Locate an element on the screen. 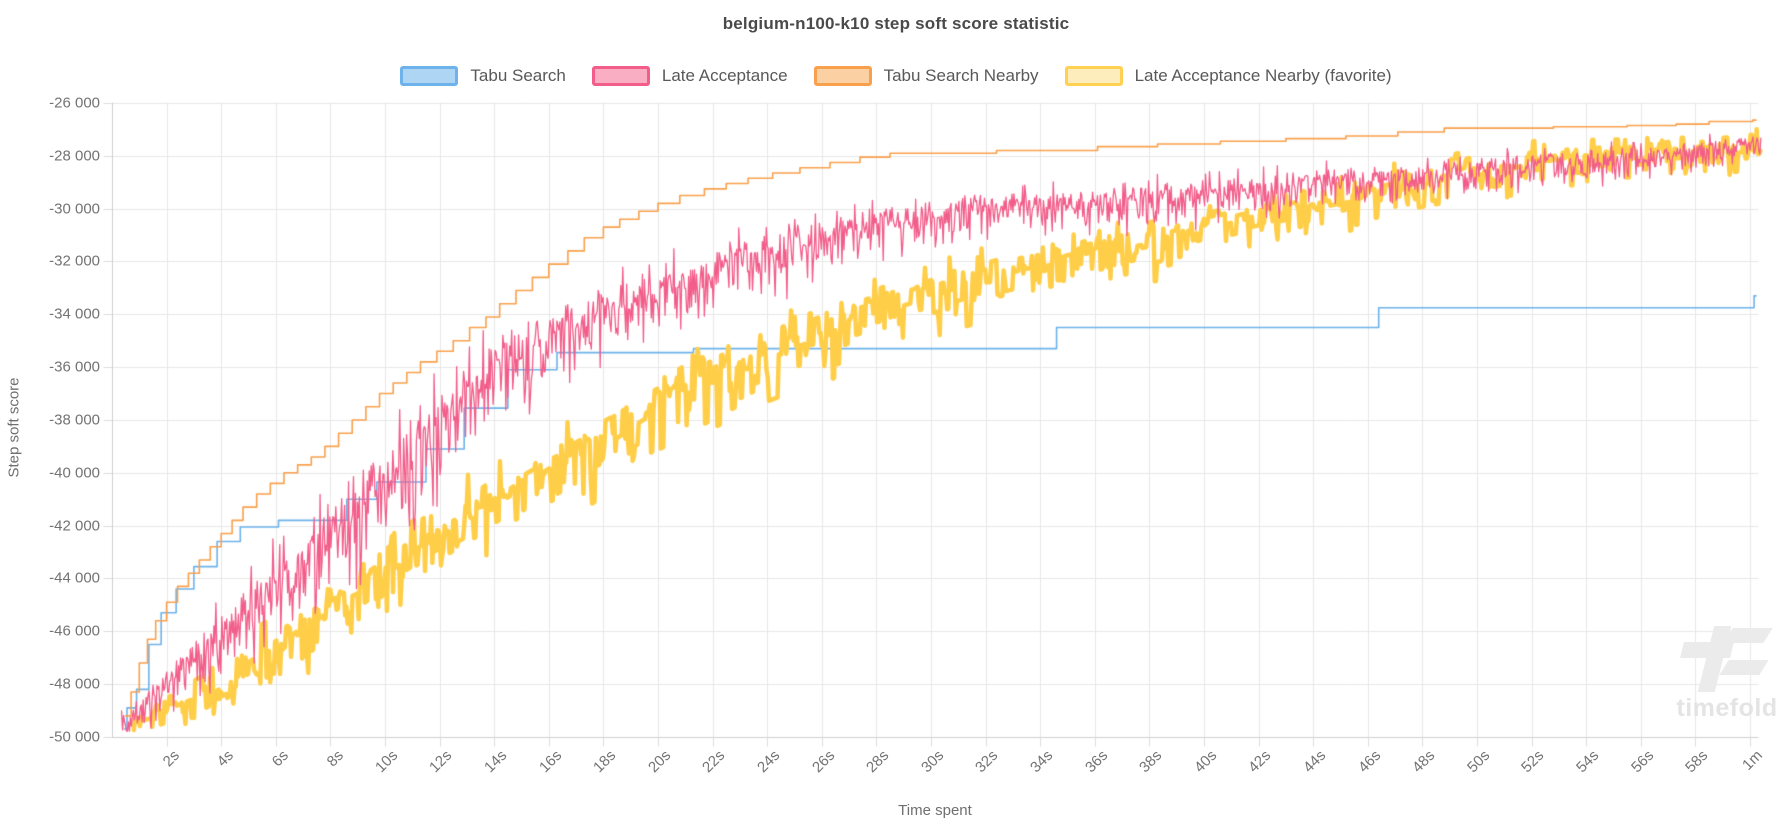 Image resolution: width=1792 pixels, height=832 pixels. x-axis-title: Time spent is located at coordinates (935, 810).